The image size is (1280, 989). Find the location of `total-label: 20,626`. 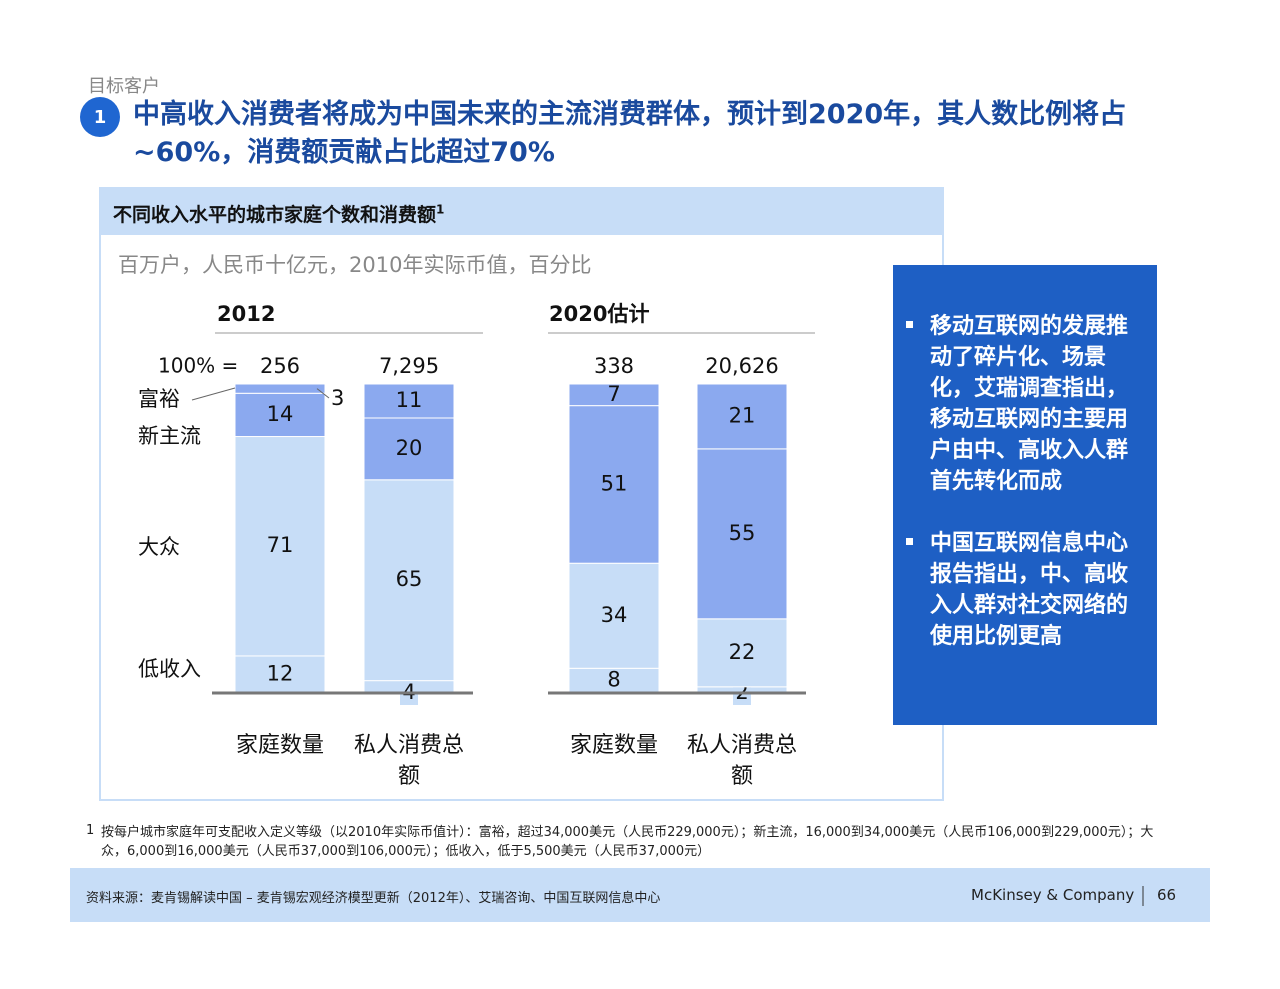

total-label: 20,626 is located at coordinates (741, 366).